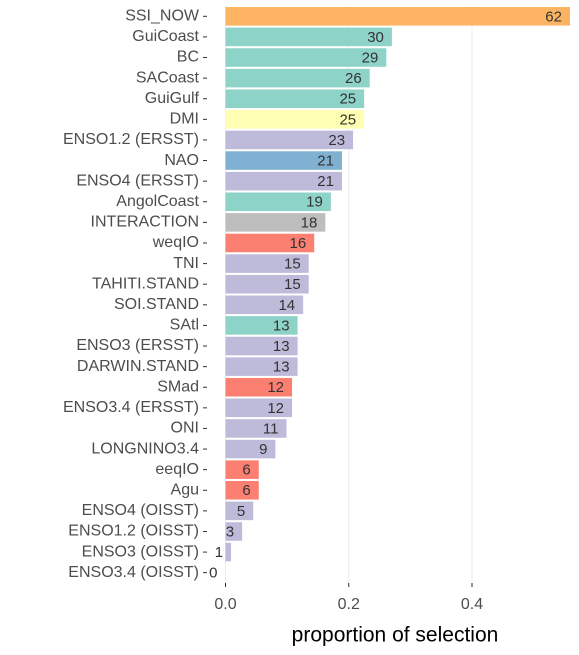  I want to click on x-tick-label: 0.4, so click(472, 604).